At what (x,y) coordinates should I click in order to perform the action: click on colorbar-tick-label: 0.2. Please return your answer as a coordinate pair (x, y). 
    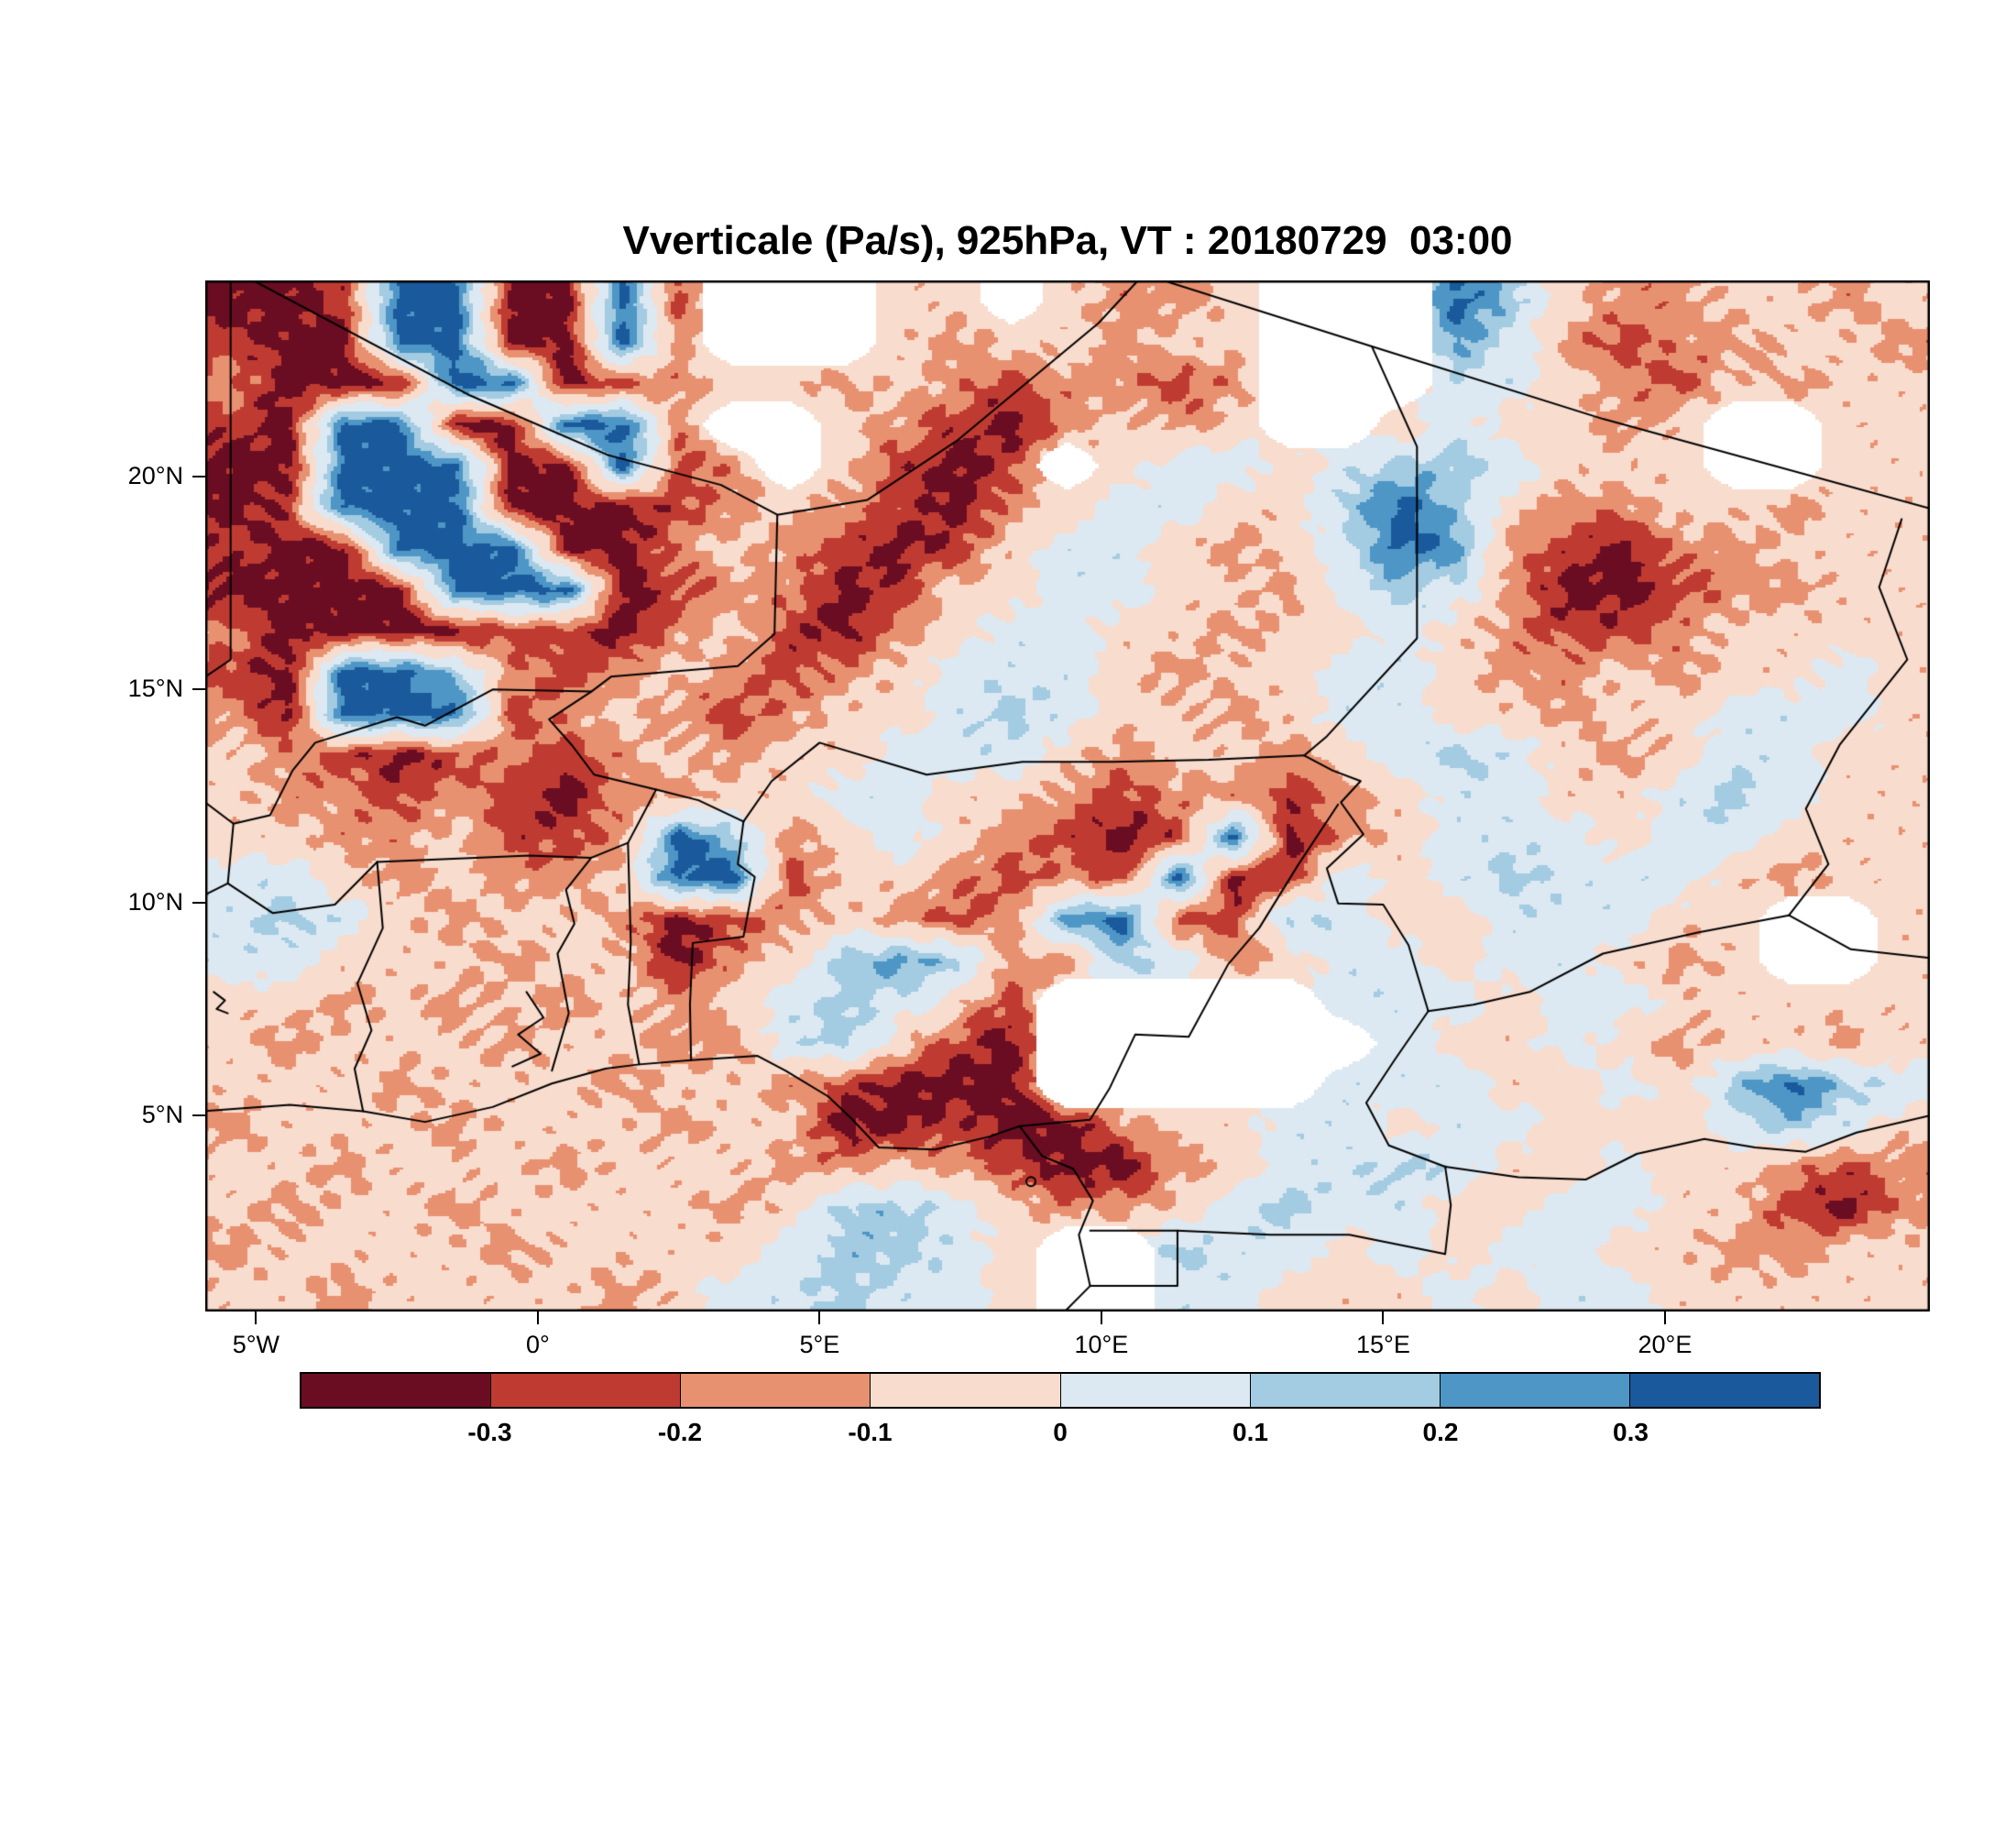
    Looking at the image, I should click on (1440, 1432).